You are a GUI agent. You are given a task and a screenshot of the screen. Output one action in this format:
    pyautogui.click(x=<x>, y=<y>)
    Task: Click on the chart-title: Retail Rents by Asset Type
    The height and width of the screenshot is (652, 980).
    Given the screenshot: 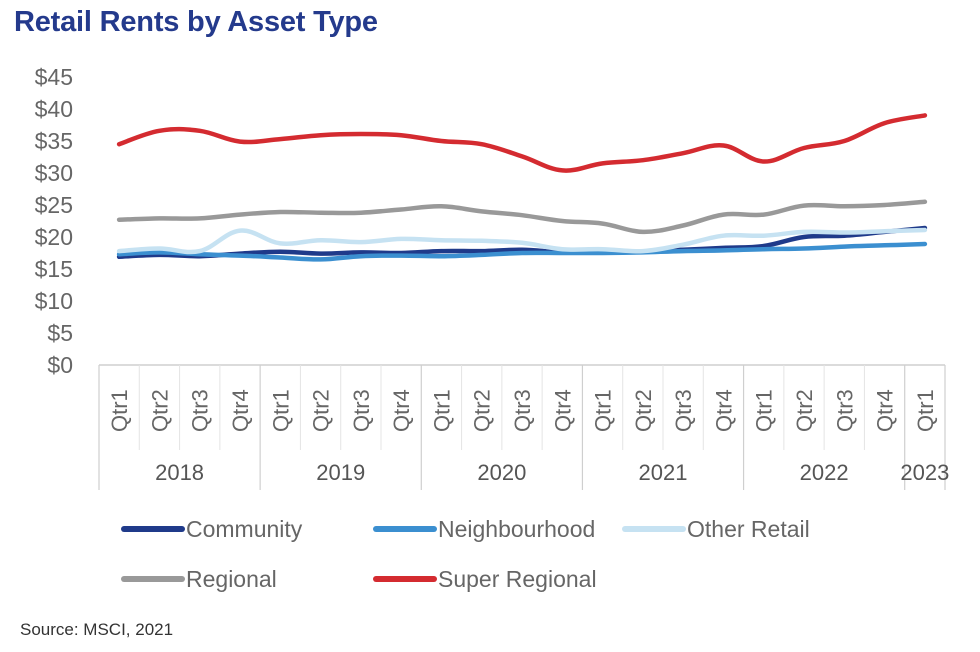 What is the action you would take?
    pyautogui.click(x=196, y=22)
    